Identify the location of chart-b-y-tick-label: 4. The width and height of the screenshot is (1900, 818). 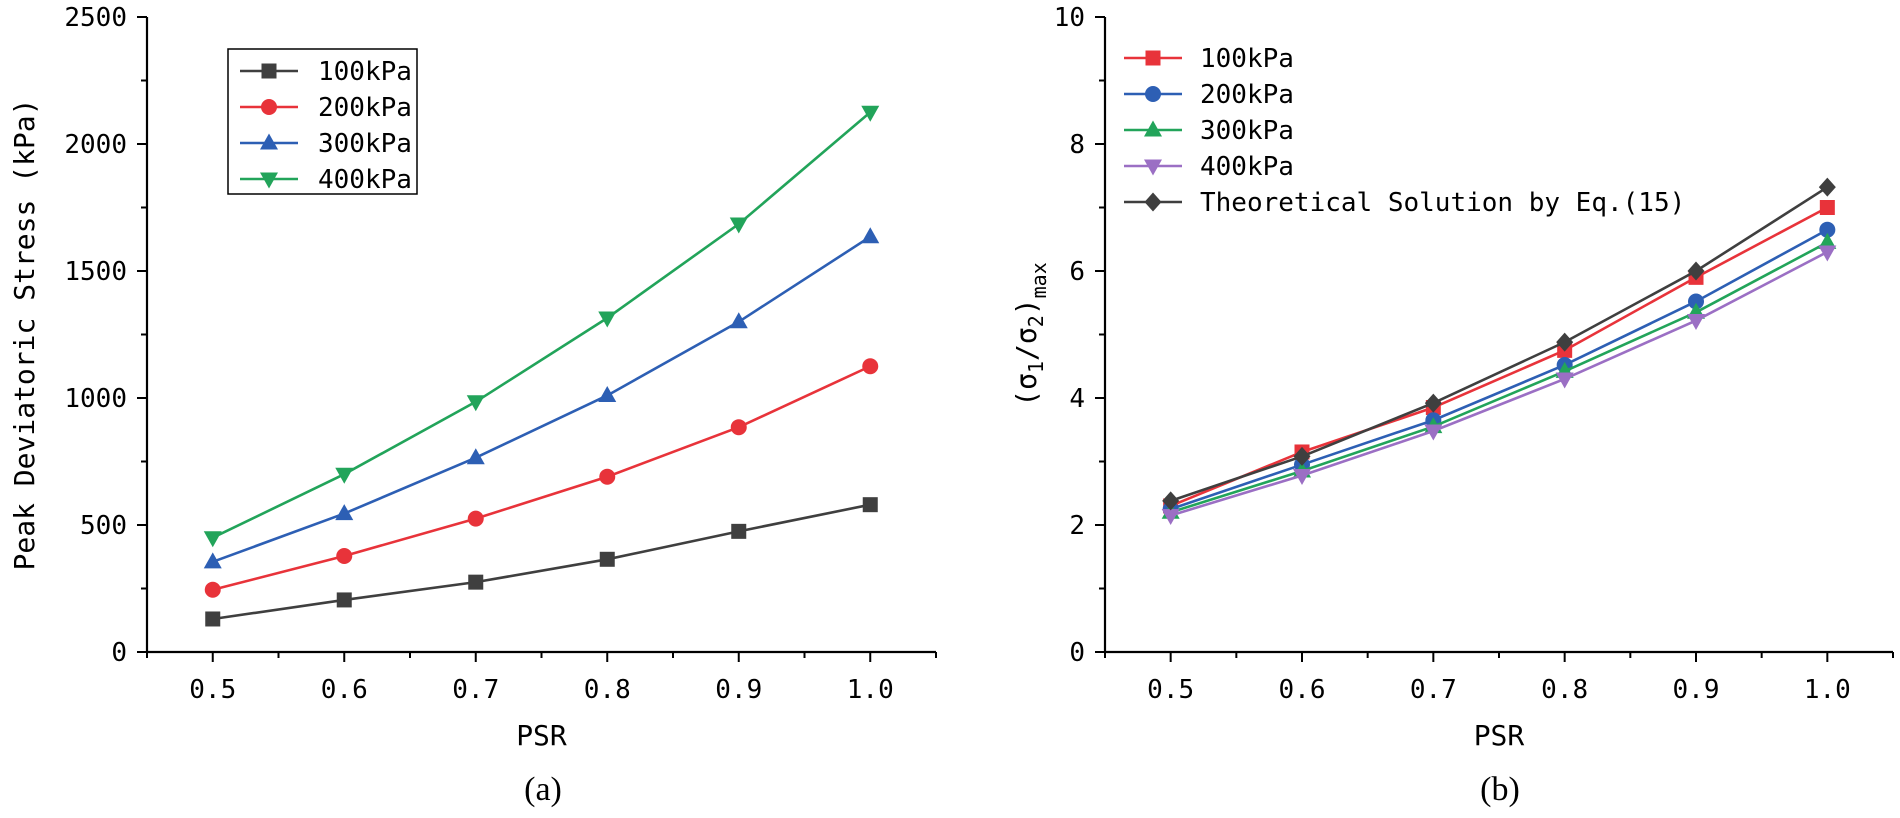
(1077, 399).